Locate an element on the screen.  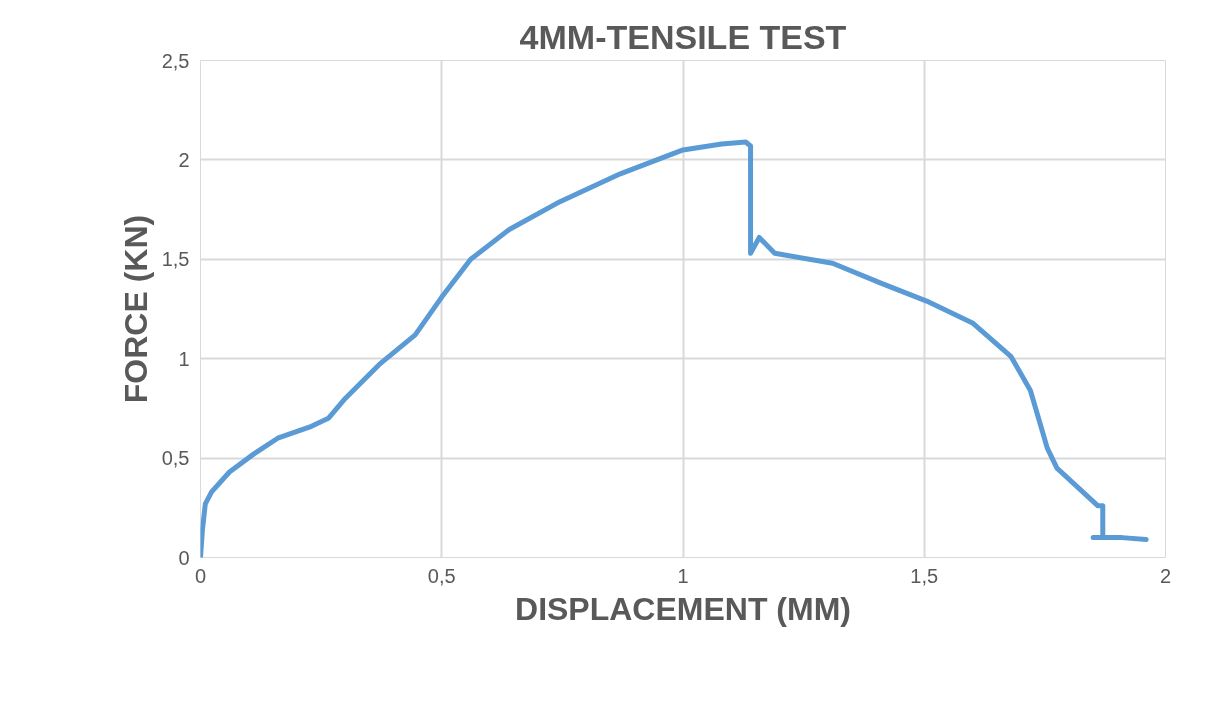
y-axis-title: FORCE (KN) is located at coordinates (135, 309).